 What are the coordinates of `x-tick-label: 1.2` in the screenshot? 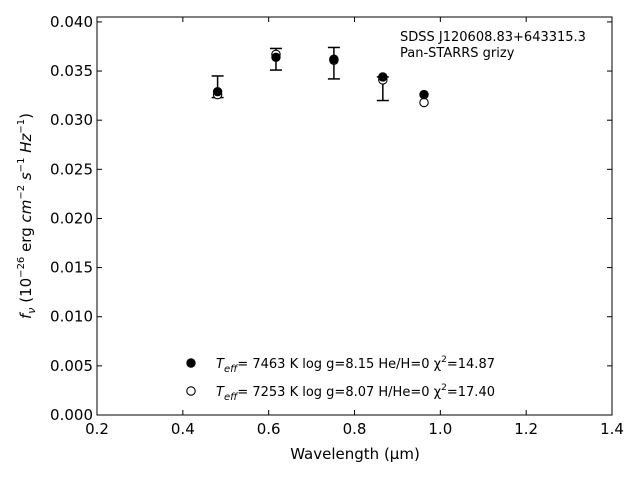 It's located at (526, 429).